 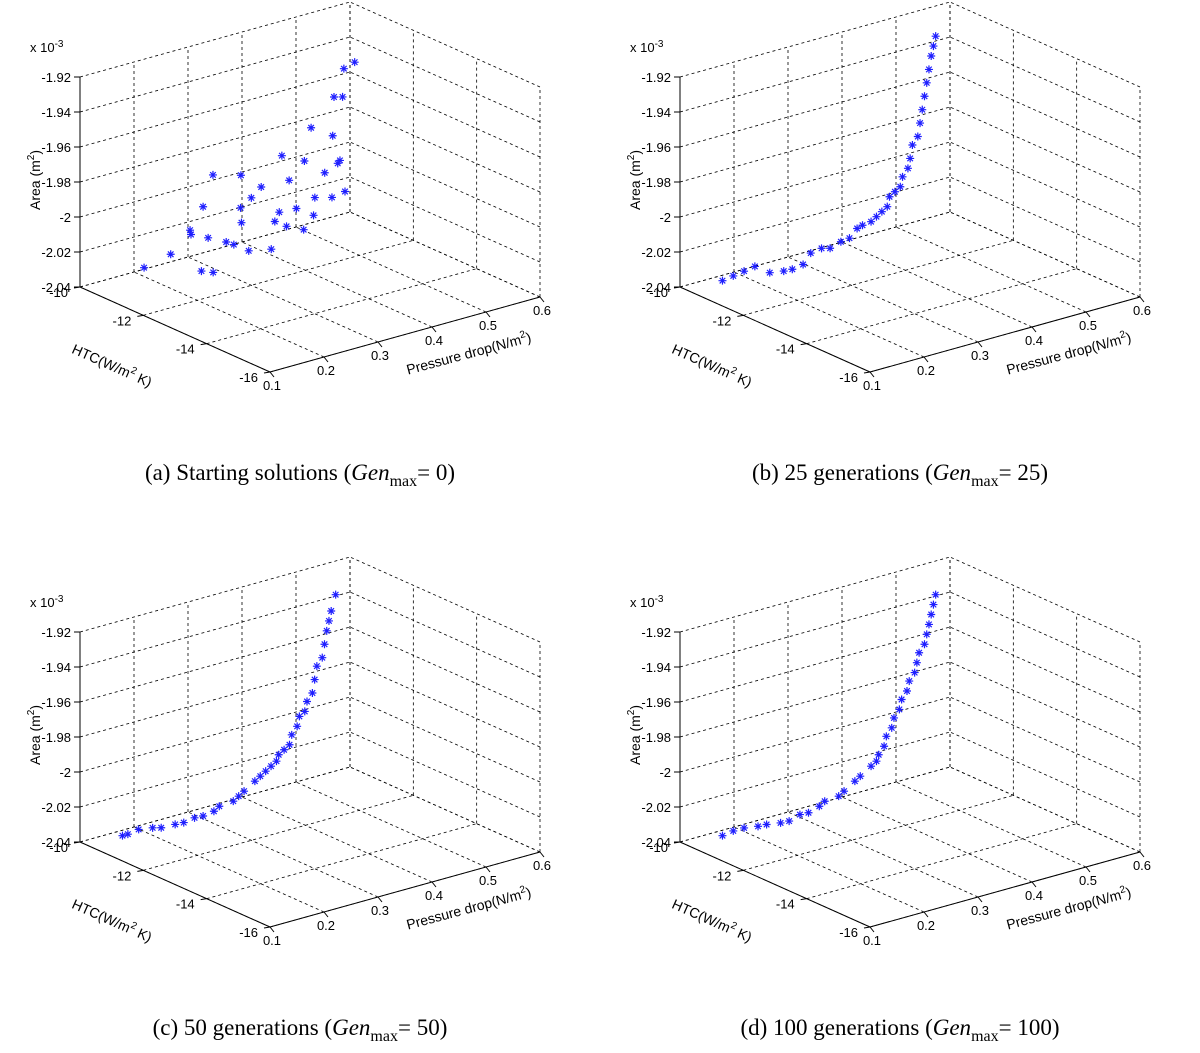 What do you see at coordinates (1034, 895) in the screenshot?
I see `x-tick-label: 0.4` at bounding box center [1034, 895].